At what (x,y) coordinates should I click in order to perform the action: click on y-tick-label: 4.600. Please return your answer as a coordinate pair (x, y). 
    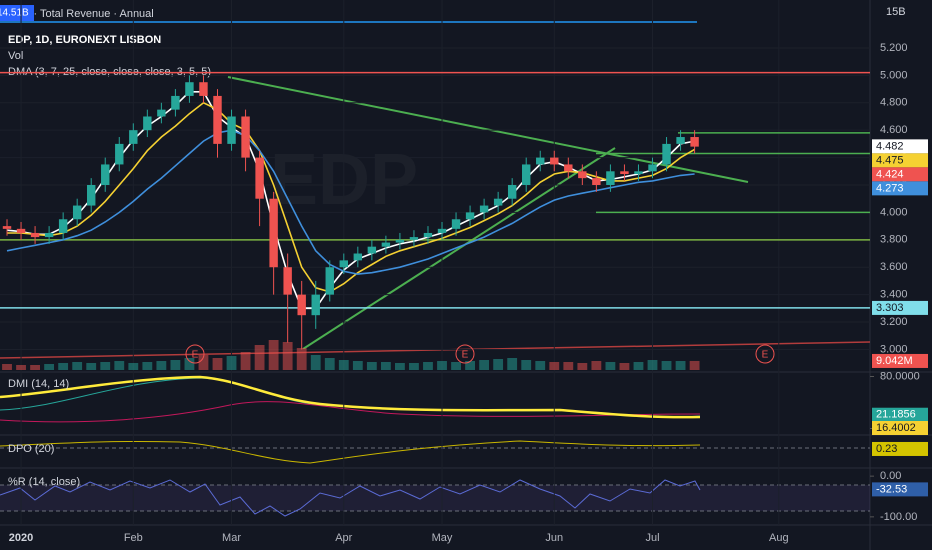
    Looking at the image, I should click on (894, 130).